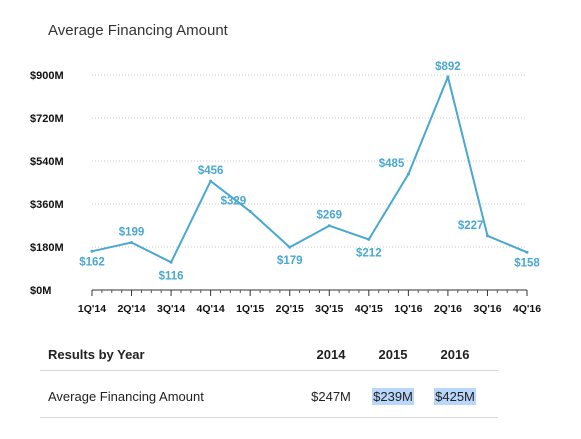 This screenshot has height=439, width=581. Describe the element at coordinates (471, 226) in the screenshot. I see `data-label: $227` at that location.